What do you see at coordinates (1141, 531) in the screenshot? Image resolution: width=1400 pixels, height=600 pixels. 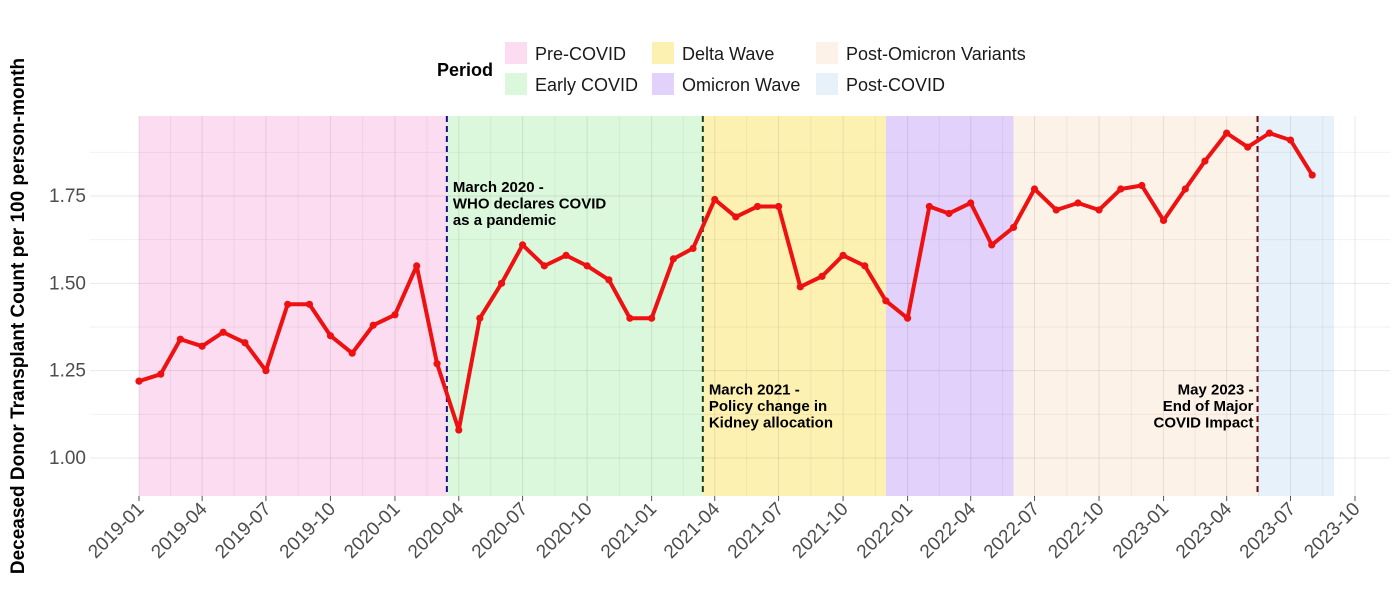 I see `x-tick-label-16: 2023-01` at bounding box center [1141, 531].